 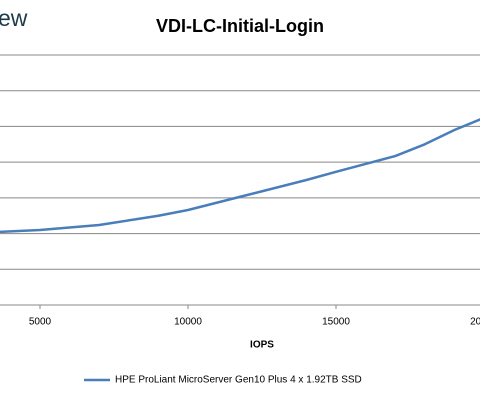 I want to click on x-tick-label: 10000, so click(x=188, y=322).